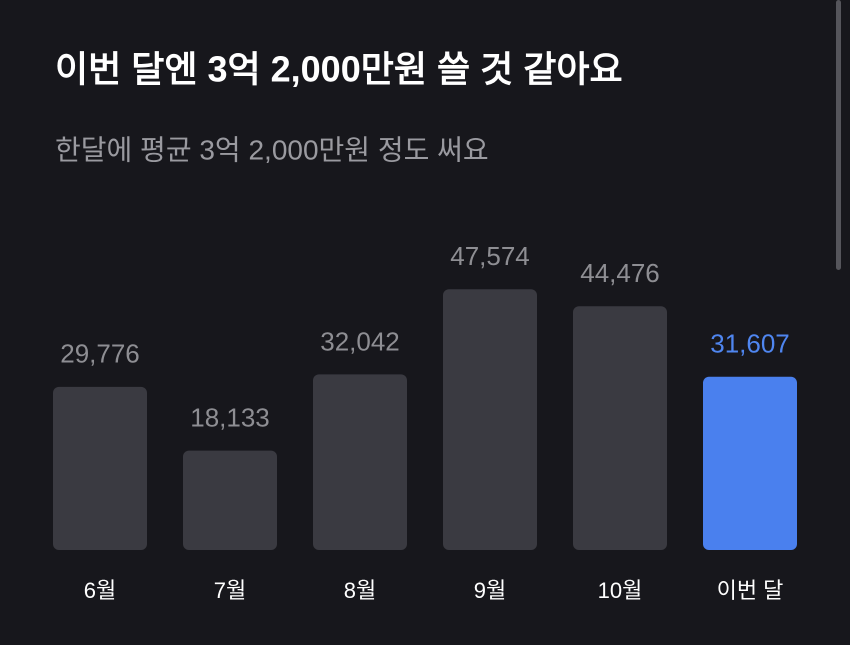 This screenshot has height=645, width=850. What do you see at coordinates (620, 273) in the screenshot?
I see `value-label: 44,476` at bounding box center [620, 273].